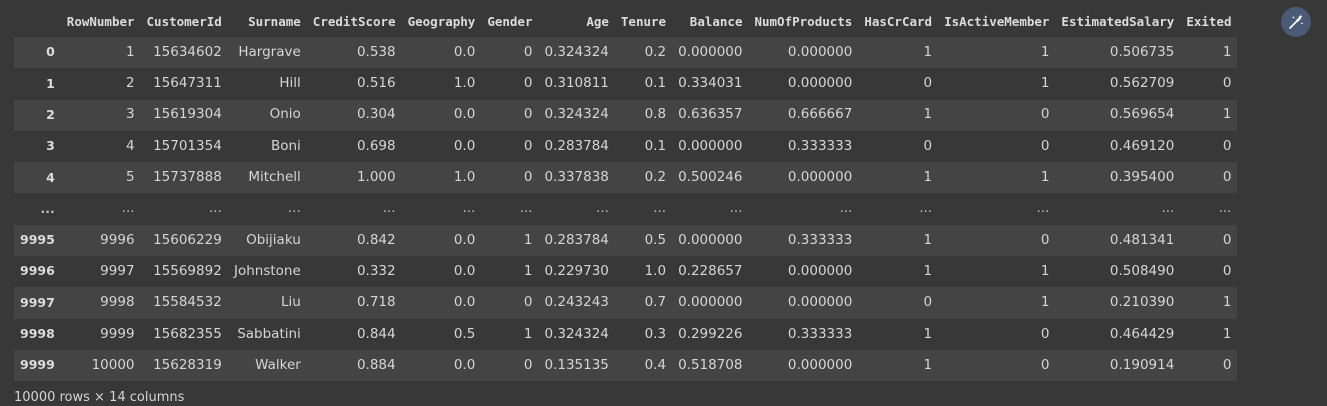 The height and width of the screenshot is (406, 1327). I want to click on magic-wand-icon, so click(1296, 21).